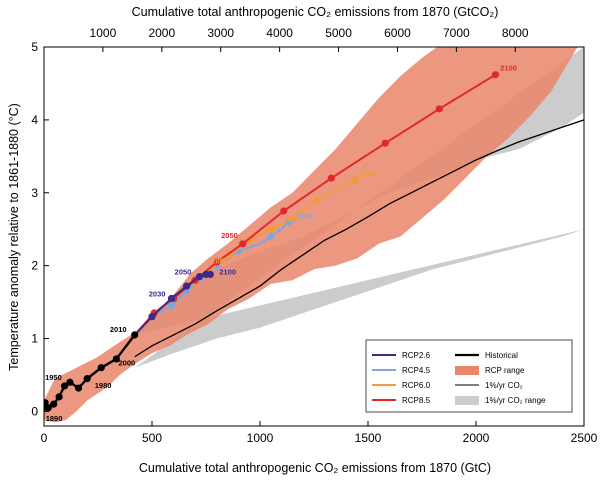 Image resolution: width=600 pixels, height=480 pixels. I want to click on x2-tick-label-5: 6000, so click(397, 33).